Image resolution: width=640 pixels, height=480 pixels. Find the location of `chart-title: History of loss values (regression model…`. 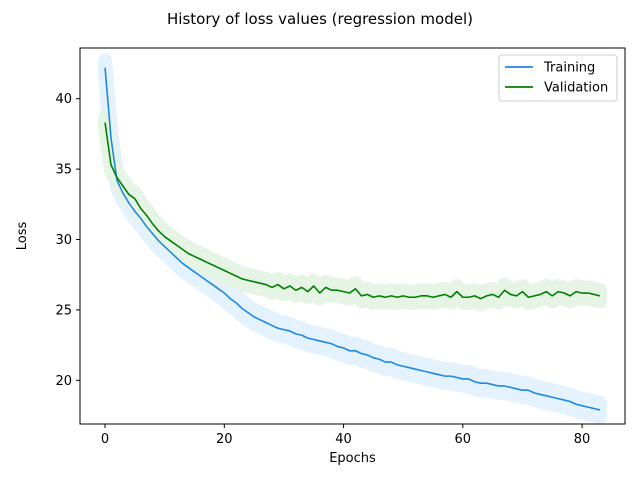

chart-title: History of loss values (regression model… is located at coordinates (320, 19).